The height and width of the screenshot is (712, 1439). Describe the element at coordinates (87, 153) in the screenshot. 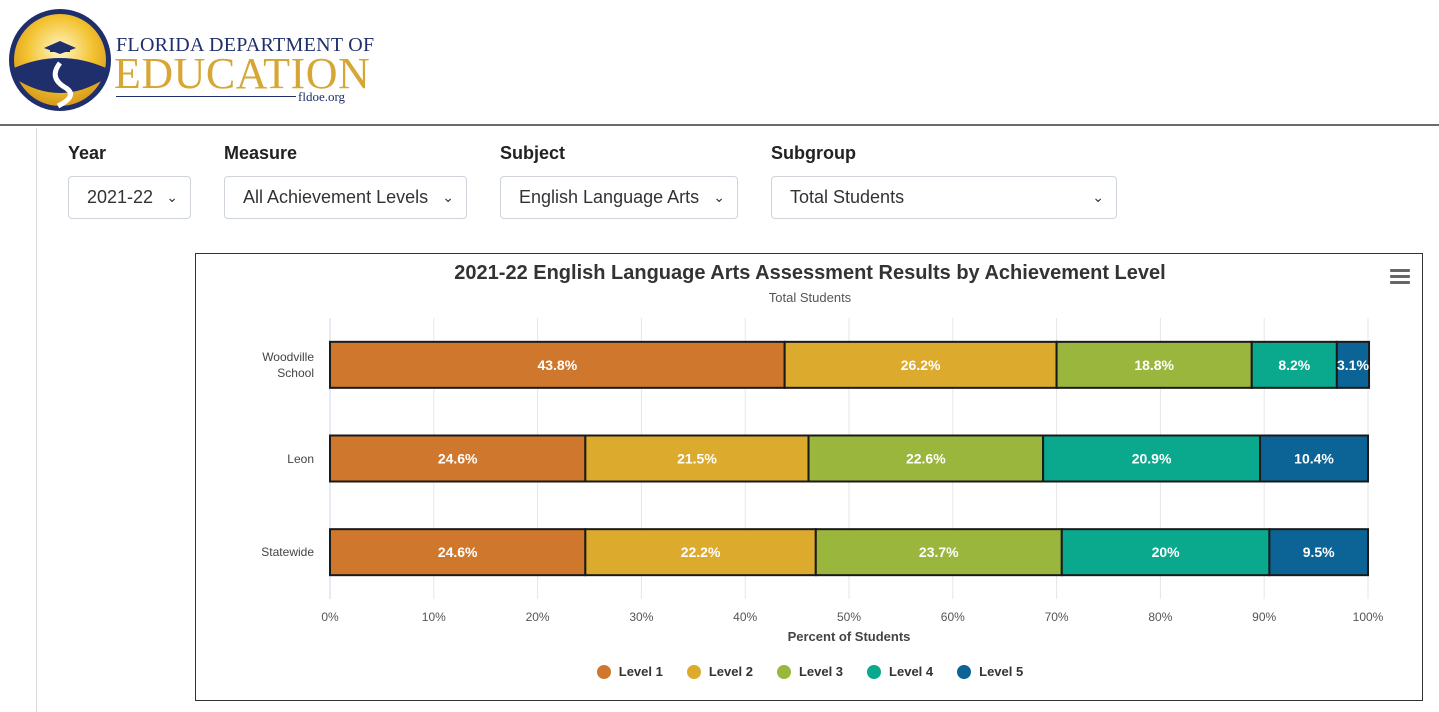

I see `year-label: Year` at that location.